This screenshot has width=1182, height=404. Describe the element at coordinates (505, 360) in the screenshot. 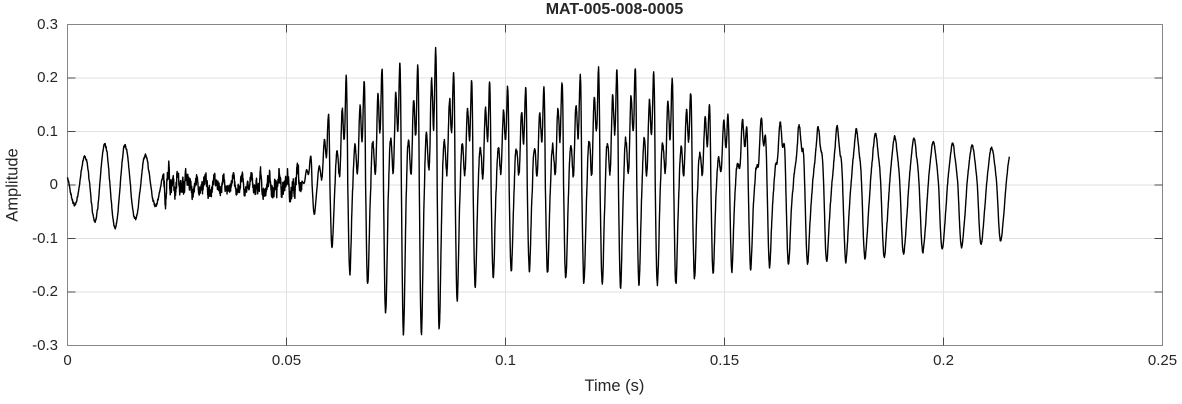

I see `x-tick-label: 0.1` at that location.